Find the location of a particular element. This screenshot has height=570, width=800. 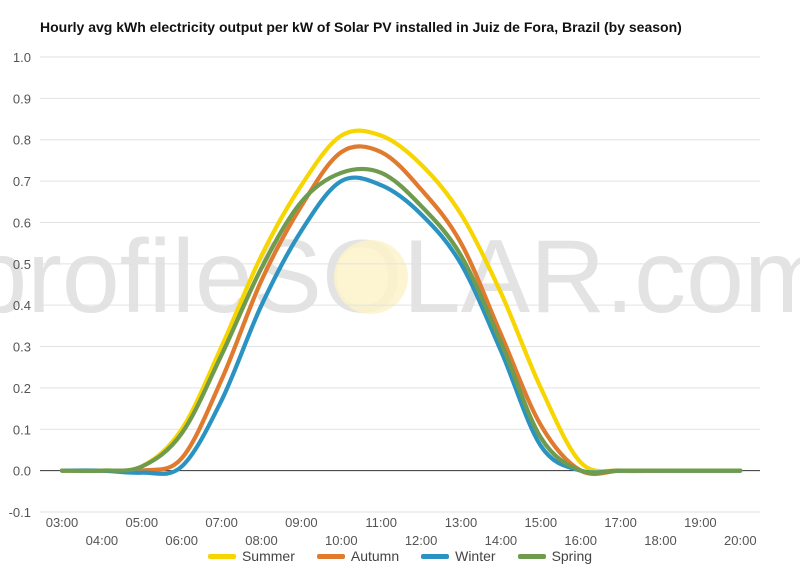

y-tick-label: 0.4 is located at coordinates (22, 305).